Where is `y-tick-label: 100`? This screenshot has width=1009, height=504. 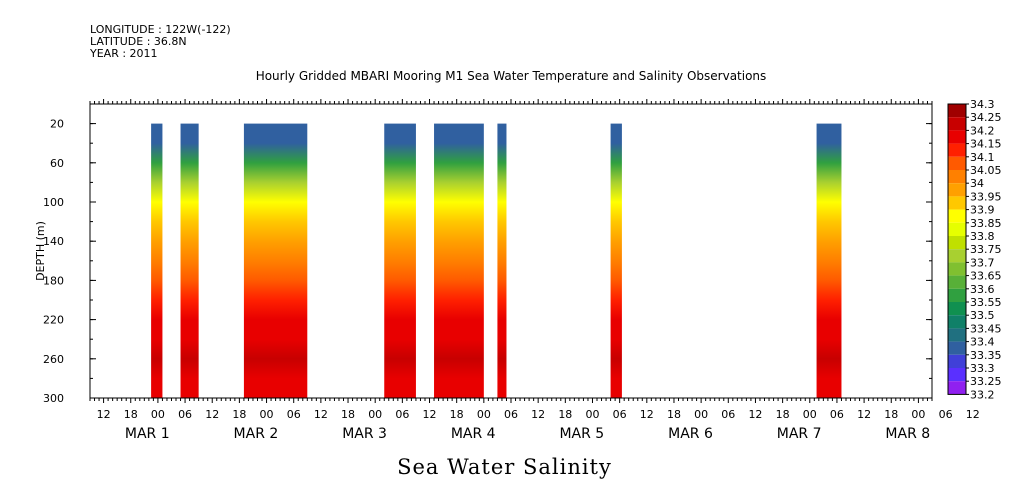 y-tick-label: 100 is located at coordinates (53, 202).